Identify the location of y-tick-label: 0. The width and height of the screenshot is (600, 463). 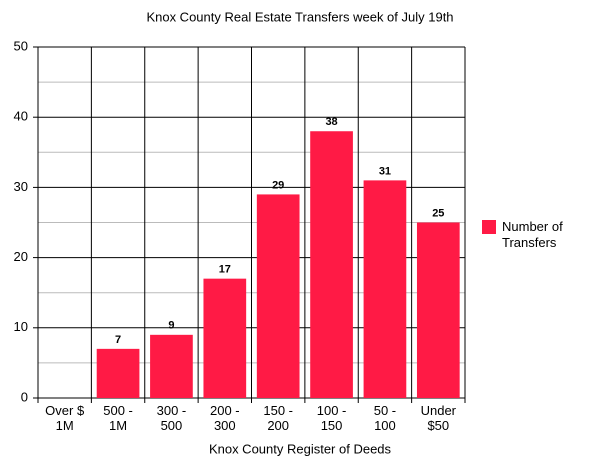
(24, 396).